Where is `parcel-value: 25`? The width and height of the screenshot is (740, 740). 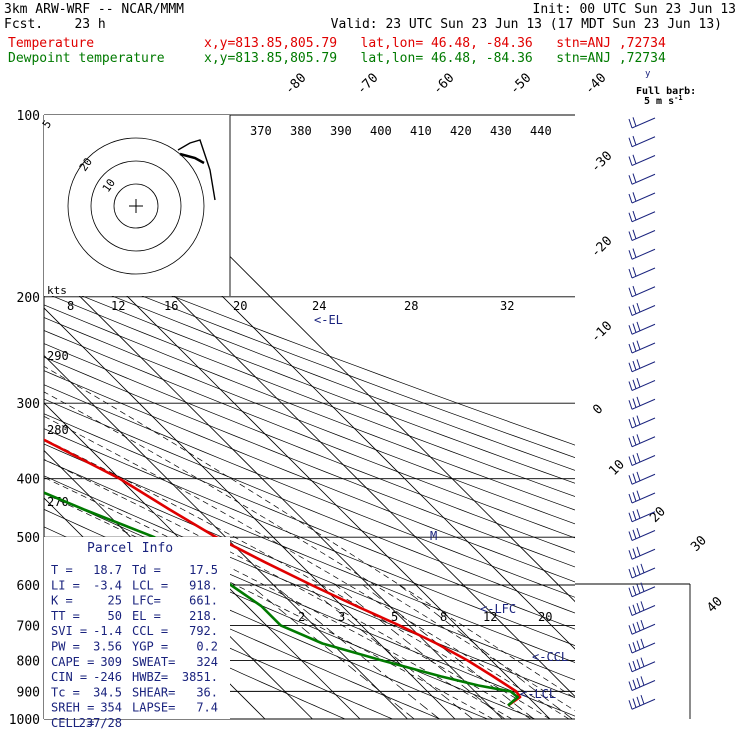
parcel-value: 25 is located at coordinates (115, 601).